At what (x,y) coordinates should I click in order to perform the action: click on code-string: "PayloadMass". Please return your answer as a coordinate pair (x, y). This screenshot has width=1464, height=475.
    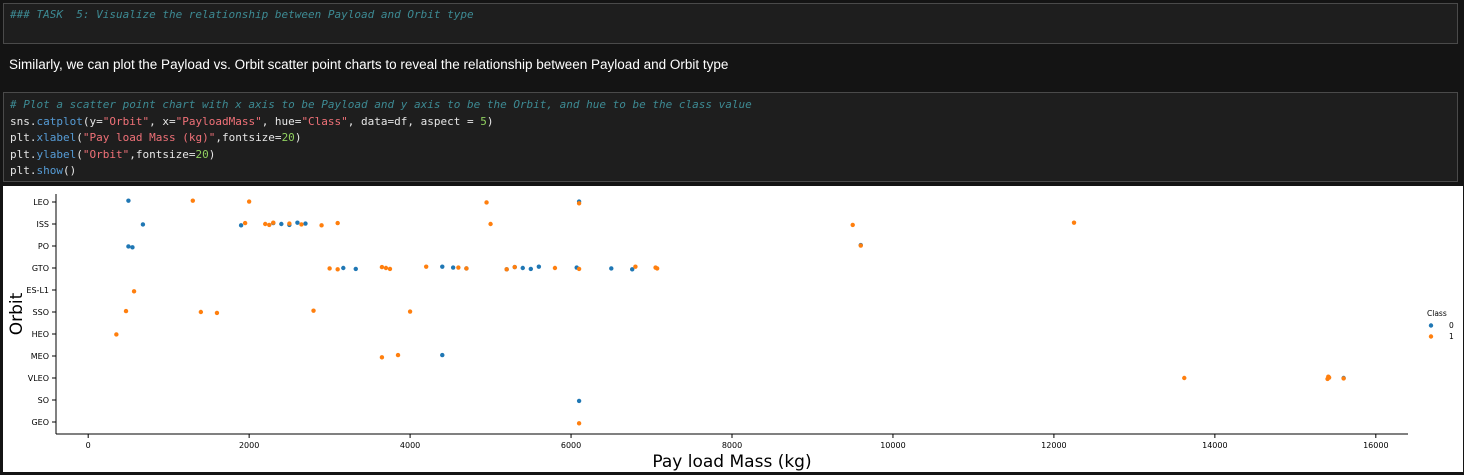
    Looking at the image, I should click on (218, 121).